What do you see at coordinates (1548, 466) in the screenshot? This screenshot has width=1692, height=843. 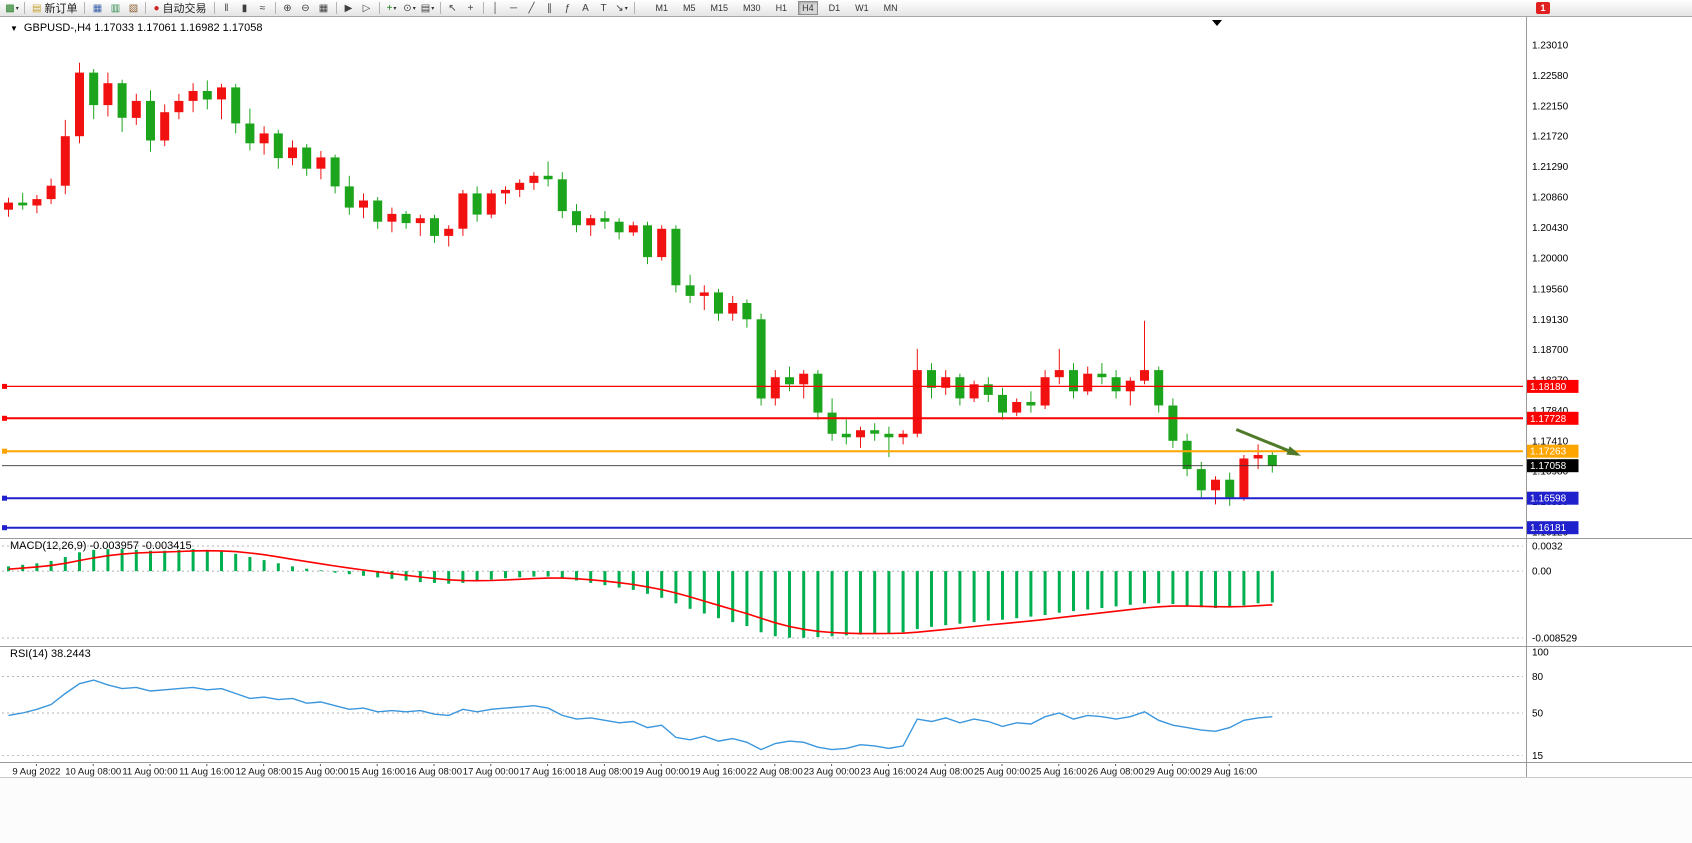 I see `svg-text: 1.17058` at bounding box center [1548, 466].